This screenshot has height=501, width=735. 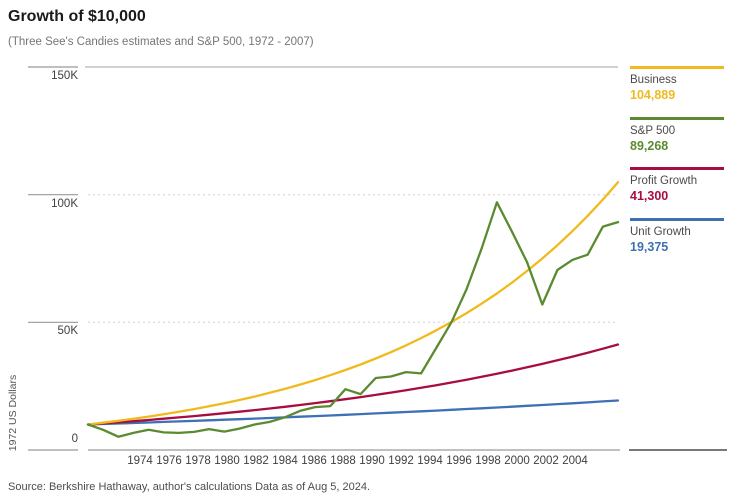 I want to click on legend-entry-s-p-500: S&P 500 89,268, so click(x=677, y=134).